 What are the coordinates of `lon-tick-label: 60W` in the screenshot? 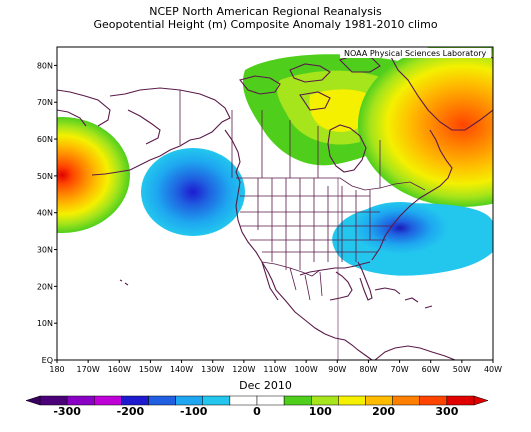 It's located at (431, 369).